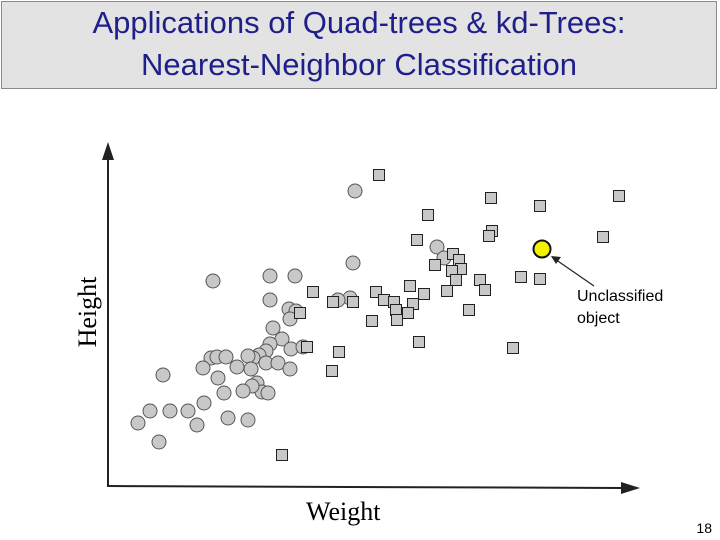 The image size is (720, 540). What do you see at coordinates (343, 511) in the screenshot?
I see `x-axis-label: Weight` at bounding box center [343, 511].